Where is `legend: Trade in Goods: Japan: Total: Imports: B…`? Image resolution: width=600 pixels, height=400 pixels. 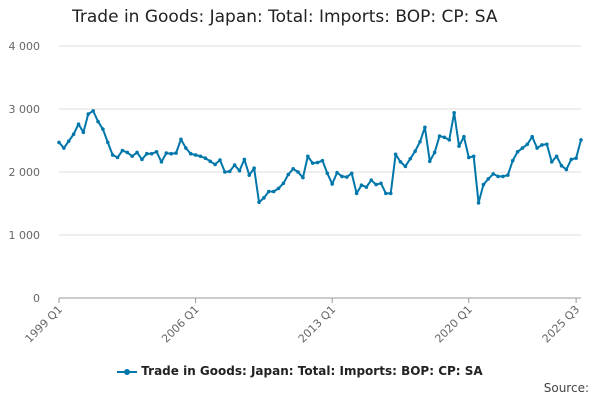 legend: Trade in Goods: Japan: Total: Imports: B… is located at coordinates (300, 371).